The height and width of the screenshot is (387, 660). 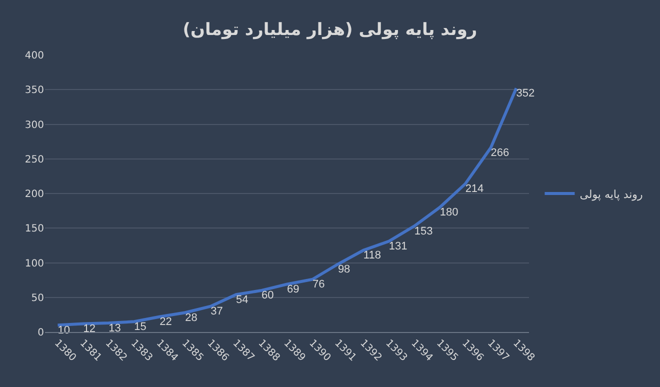 I want to click on data-label: 180, so click(x=449, y=212).